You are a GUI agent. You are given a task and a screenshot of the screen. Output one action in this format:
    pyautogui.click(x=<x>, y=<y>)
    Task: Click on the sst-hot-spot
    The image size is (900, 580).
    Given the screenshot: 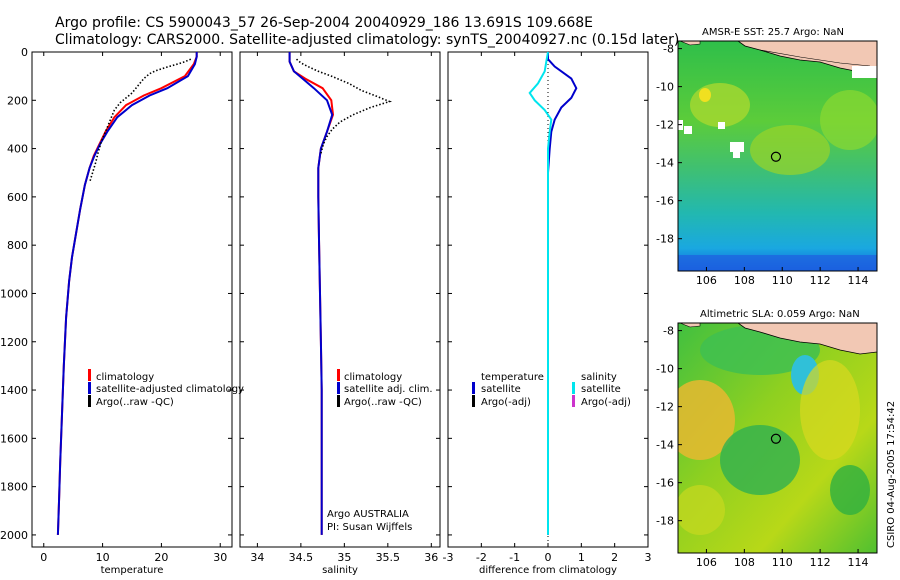 What is the action you would take?
    pyautogui.click(x=705, y=95)
    